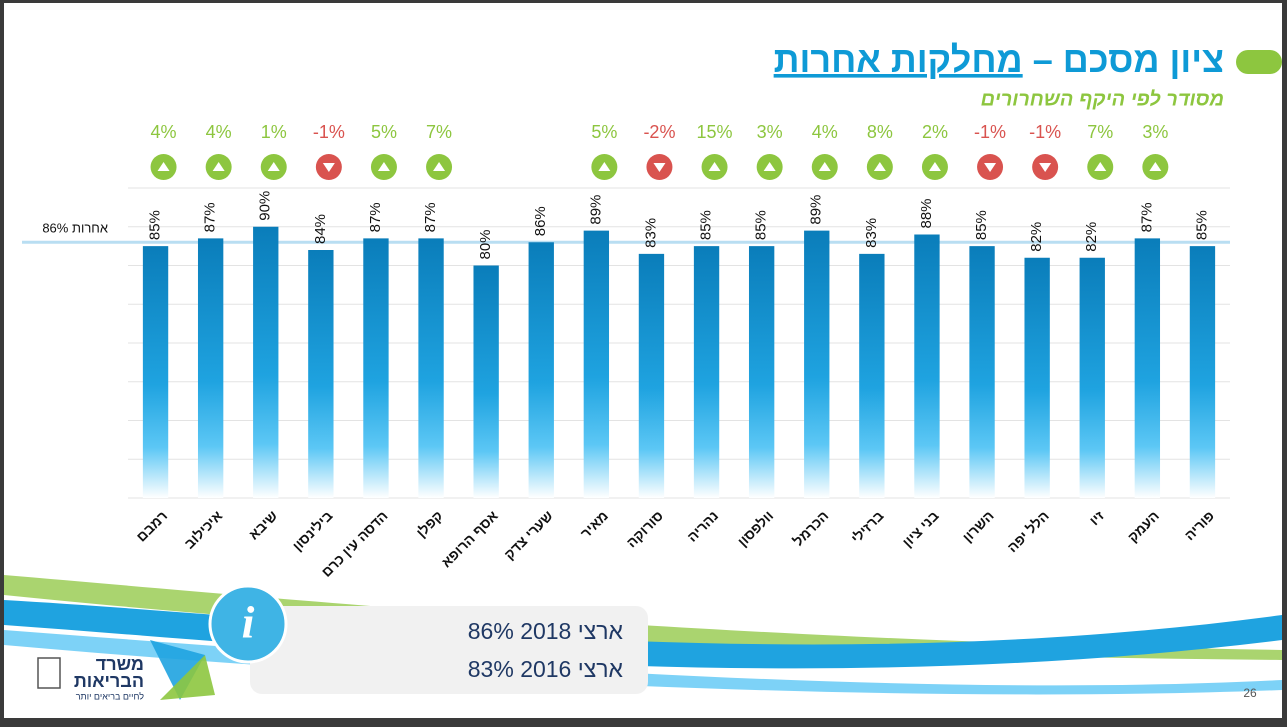 The width and height of the screenshot is (1287, 727). What do you see at coordinates (715, 132) in the screenshot?
I see `change-label: 15%` at bounding box center [715, 132].